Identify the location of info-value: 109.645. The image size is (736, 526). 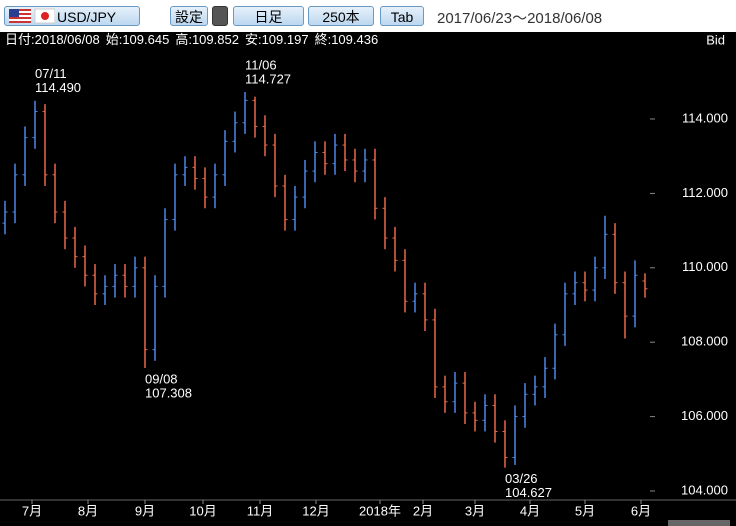
(145, 39).